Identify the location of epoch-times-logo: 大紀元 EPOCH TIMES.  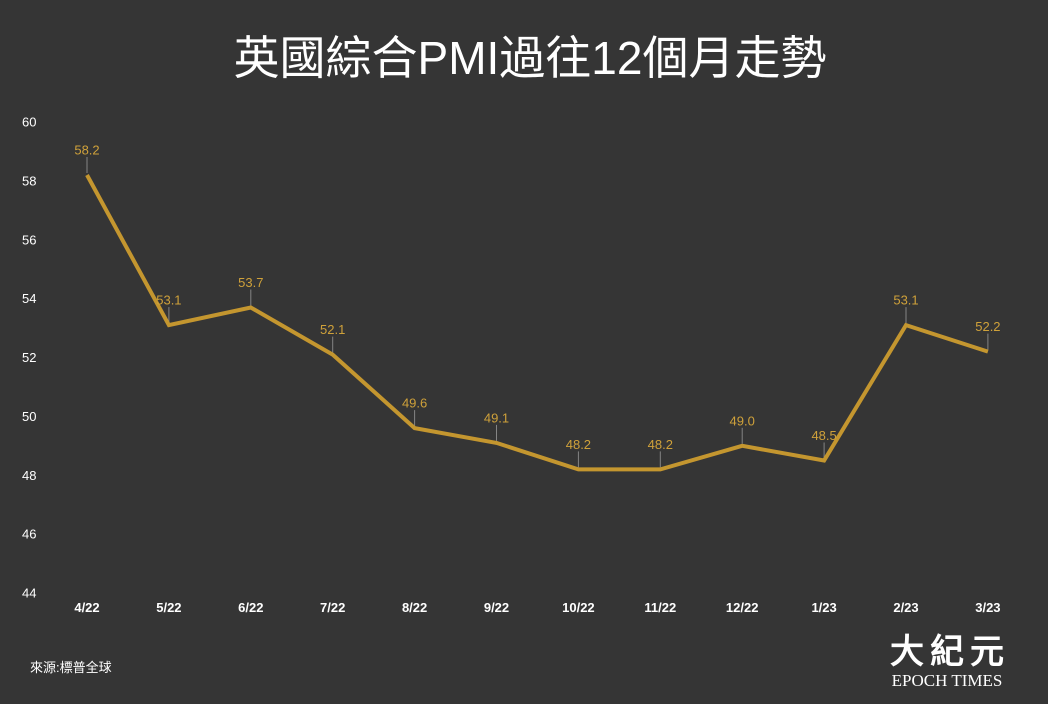
(947, 664).